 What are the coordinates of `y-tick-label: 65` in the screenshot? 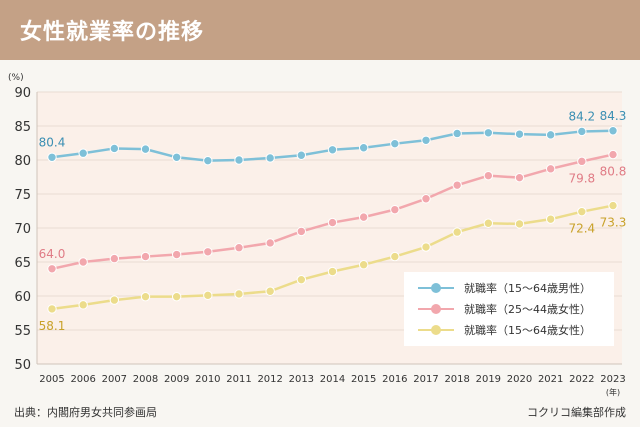 It's located at (22, 263).